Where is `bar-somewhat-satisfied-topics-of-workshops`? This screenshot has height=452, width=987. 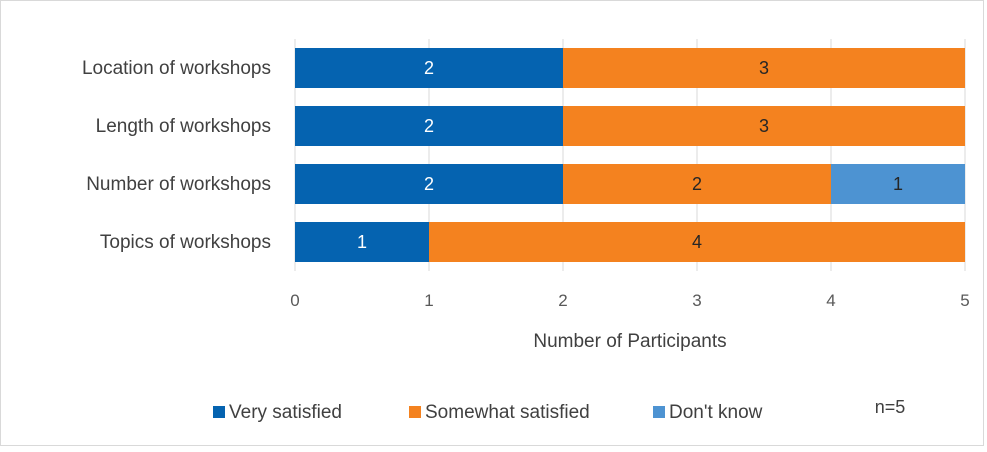
bar-somewhat-satisfied-topics-of-workshops is located at coordinates (697, 242).